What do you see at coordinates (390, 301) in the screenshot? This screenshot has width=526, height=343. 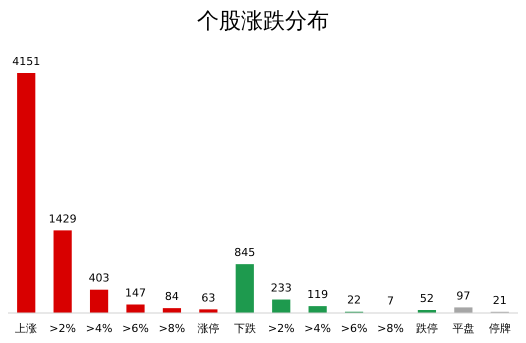 I see `data-label: 7` at bounding box center [390, 301].